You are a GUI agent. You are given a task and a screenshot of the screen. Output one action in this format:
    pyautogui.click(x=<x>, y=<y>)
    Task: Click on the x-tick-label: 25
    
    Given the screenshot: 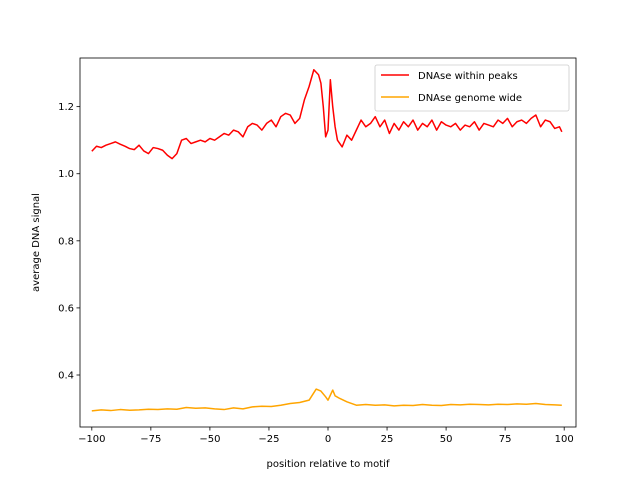 What is the action you would take?
    pyautogui.click(x=387, y=439)
    